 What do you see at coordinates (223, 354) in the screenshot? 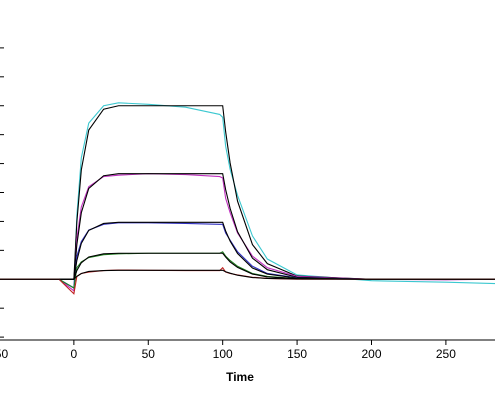
I see `x-tick-label: 100` at bounding box center [223, 354].